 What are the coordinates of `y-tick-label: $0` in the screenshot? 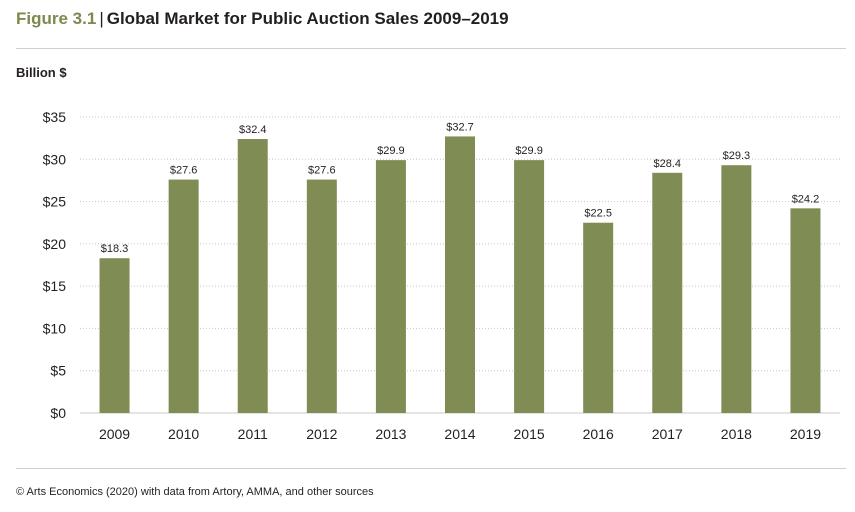 It's located at (58, 413).